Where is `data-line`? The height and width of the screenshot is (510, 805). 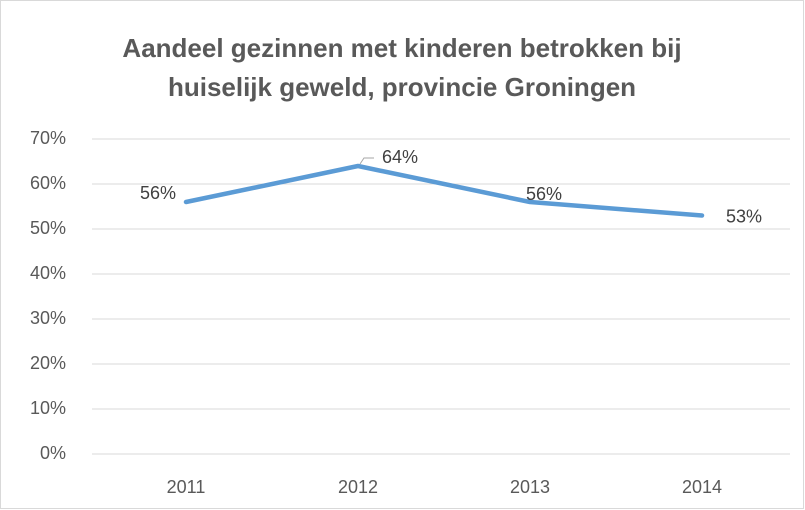 data-line is located at coordinates (444, 190).